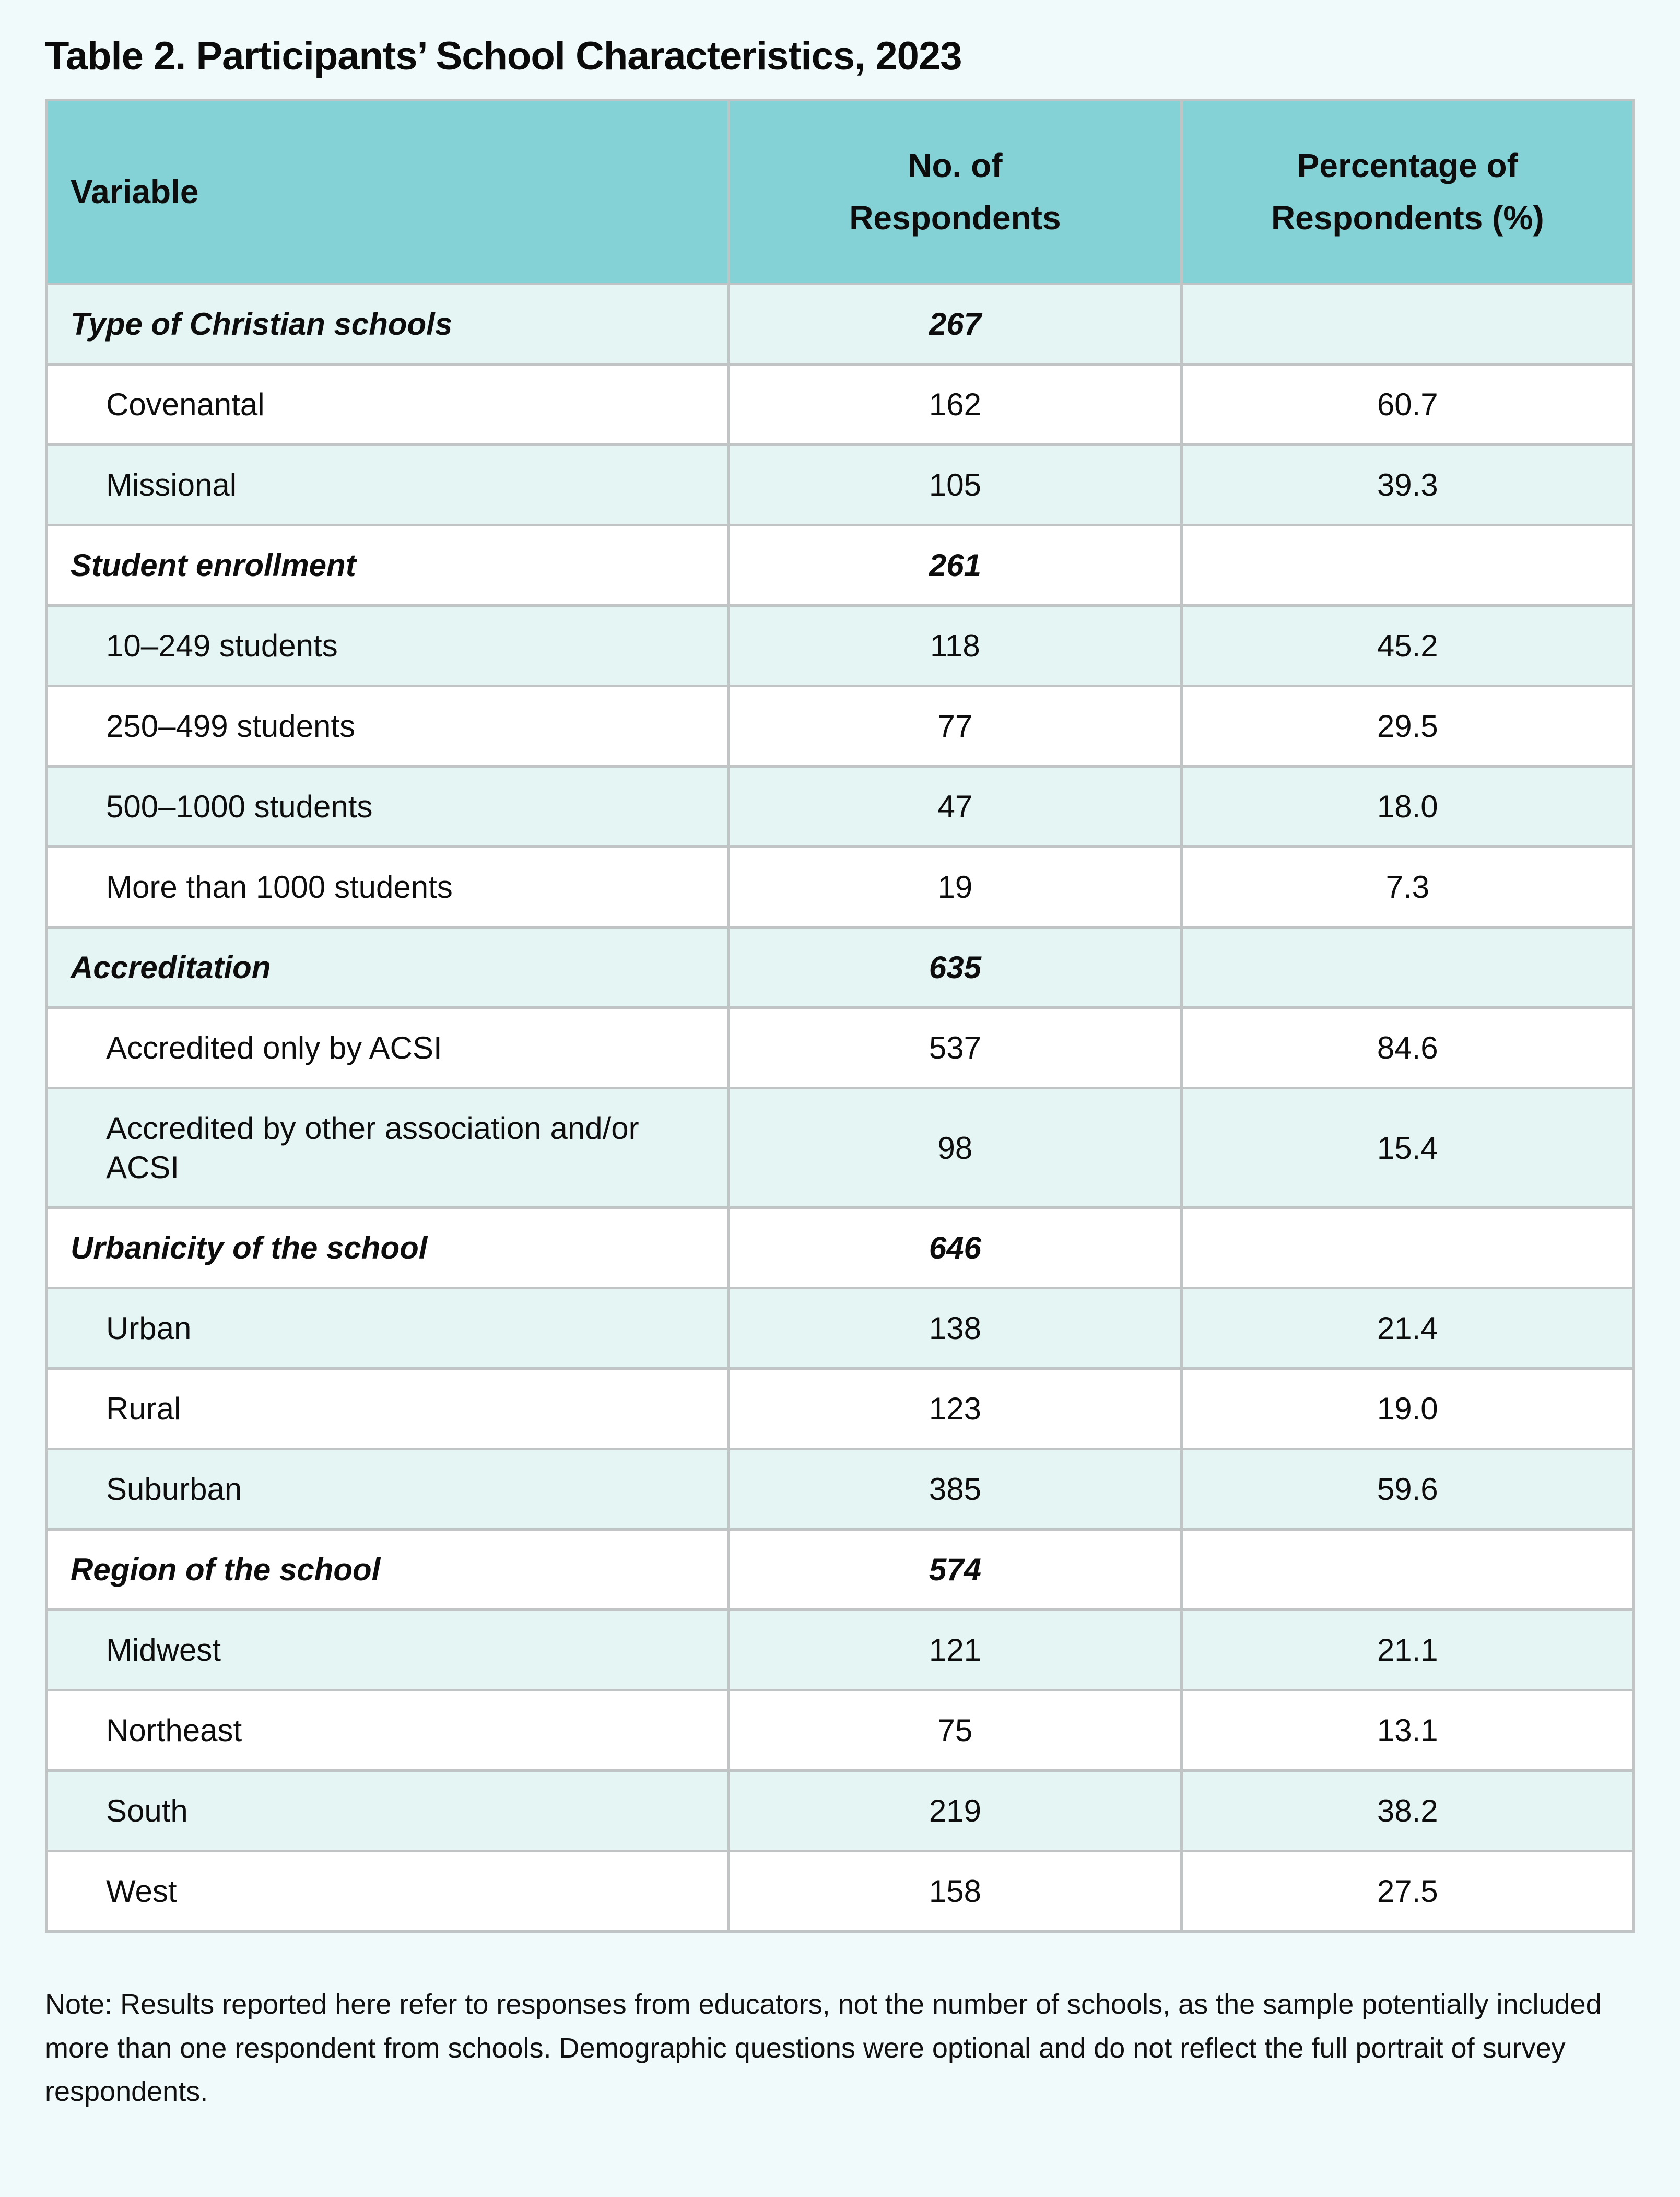 The height and width of the screenshot is (2197, 1680). Describe the element at coordinates (1408, 1408) in the screenshot. I see `cell-percentage: 19.0` at that location.